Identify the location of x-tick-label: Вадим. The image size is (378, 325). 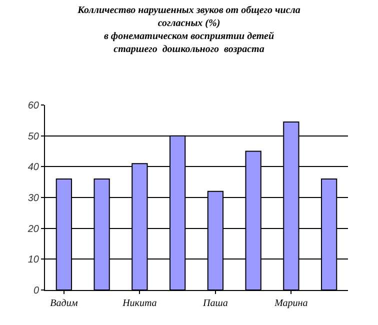
(64, 303).